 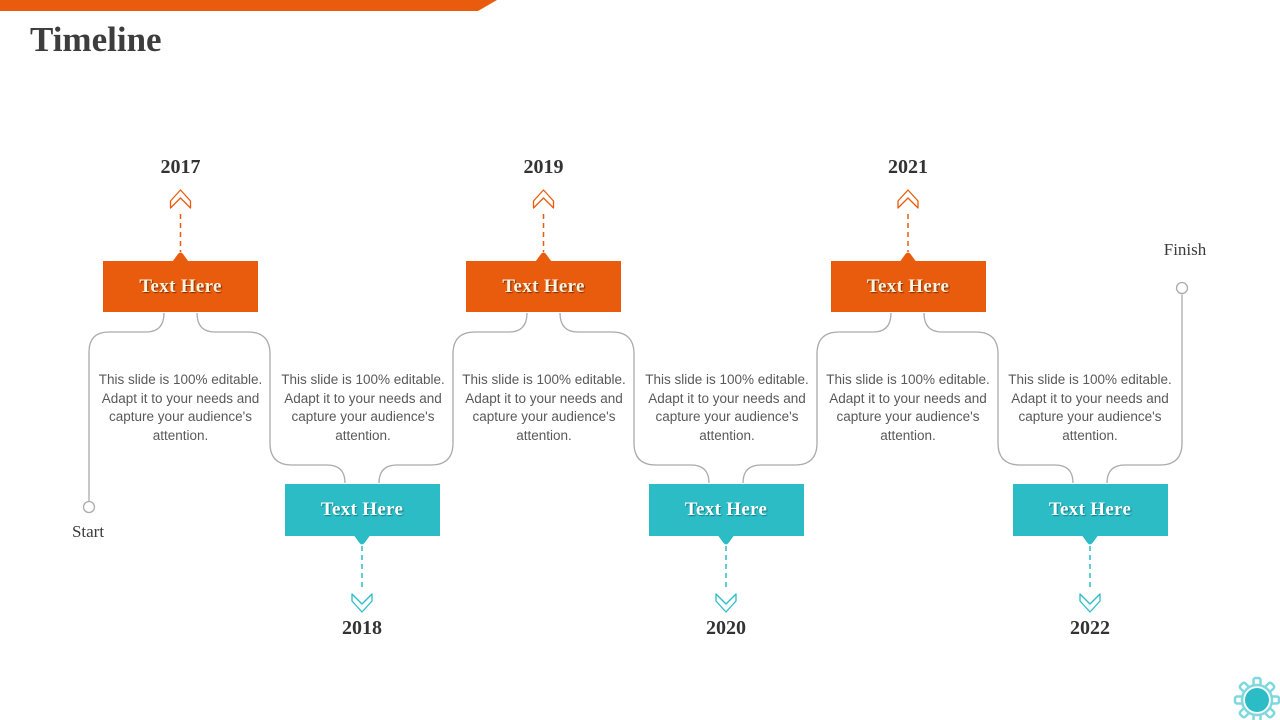 I want to click on year-label-2022: 2022, so click(x=1090, y=628).